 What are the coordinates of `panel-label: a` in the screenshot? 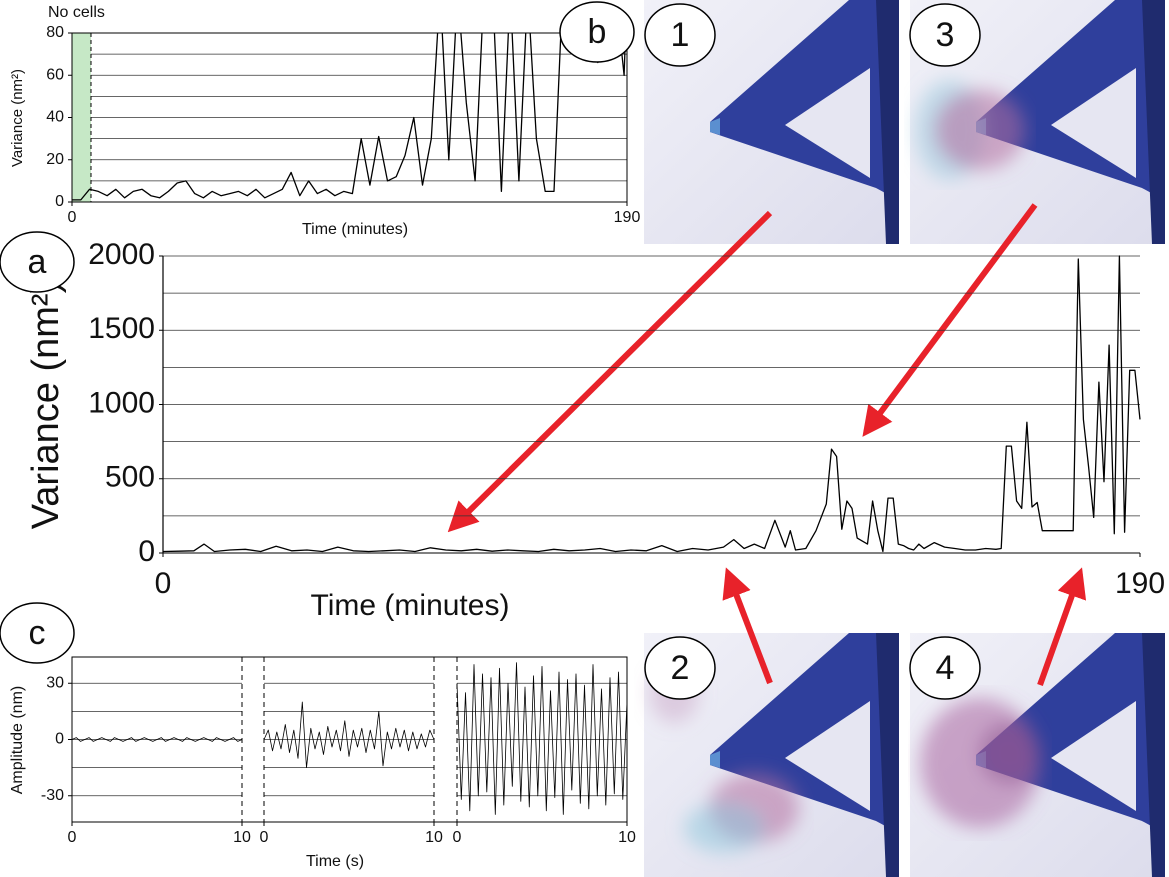 It's located at (37, 262).